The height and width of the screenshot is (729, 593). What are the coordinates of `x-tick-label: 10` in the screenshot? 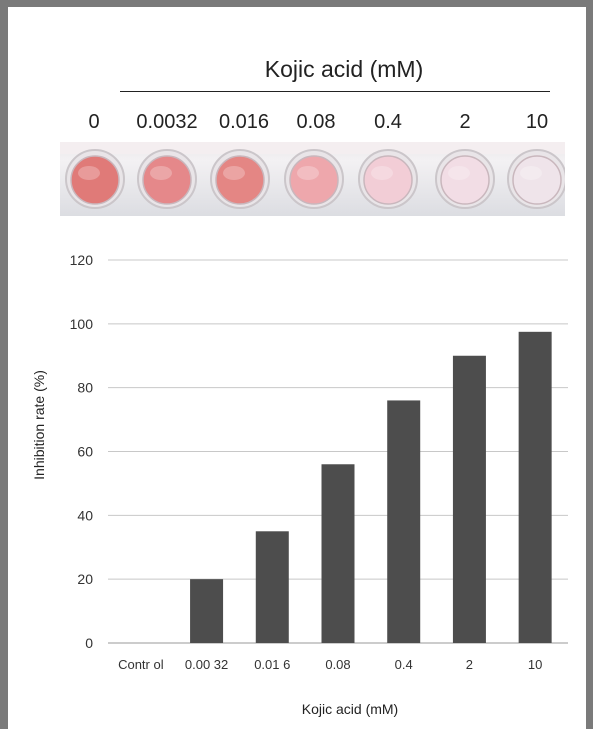 It's located at (535, 664).